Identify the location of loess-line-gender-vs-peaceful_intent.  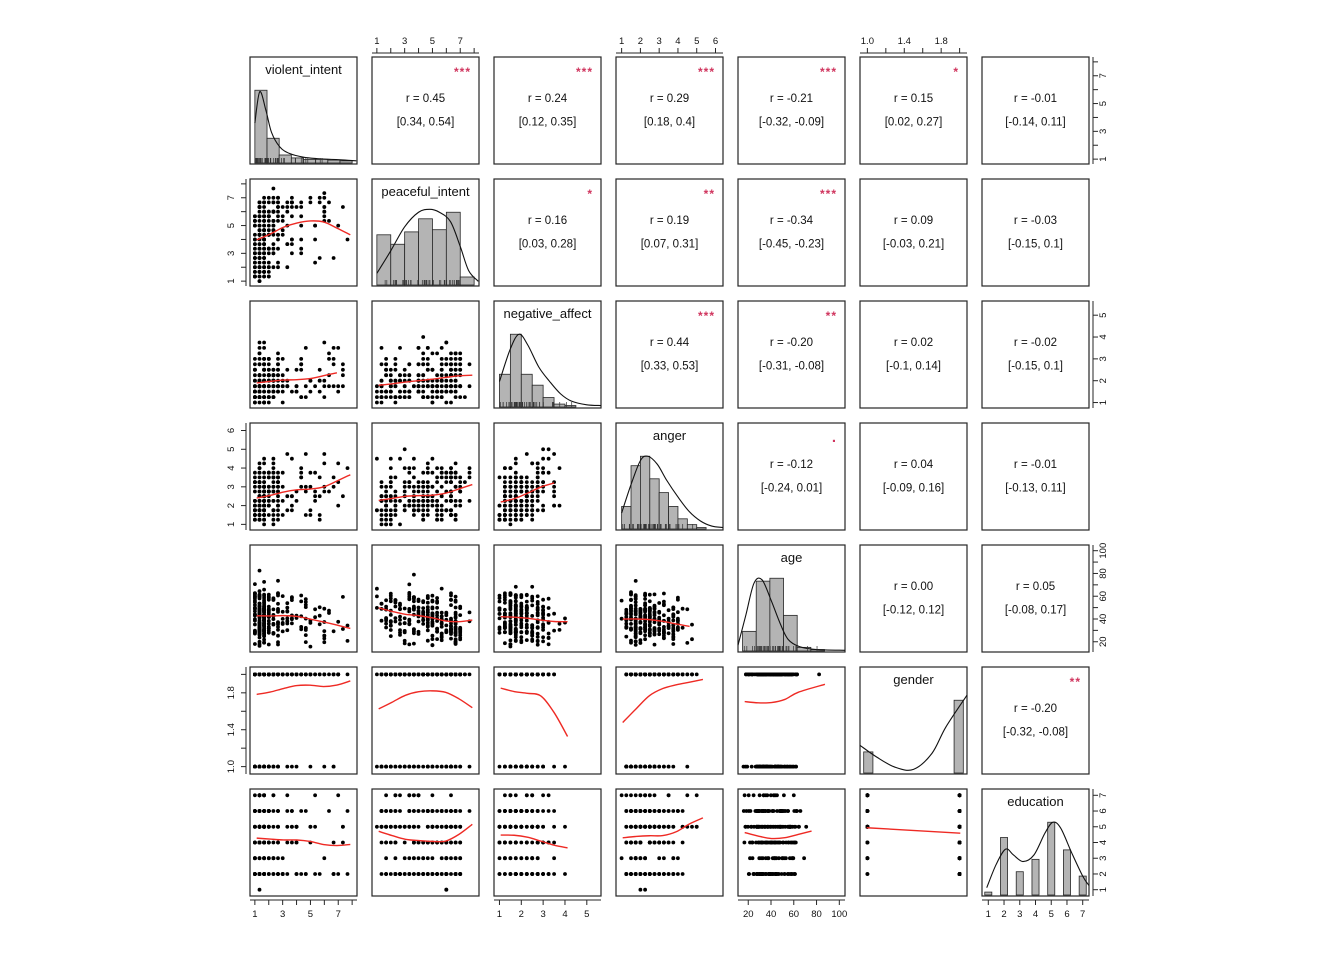
(425, 700).